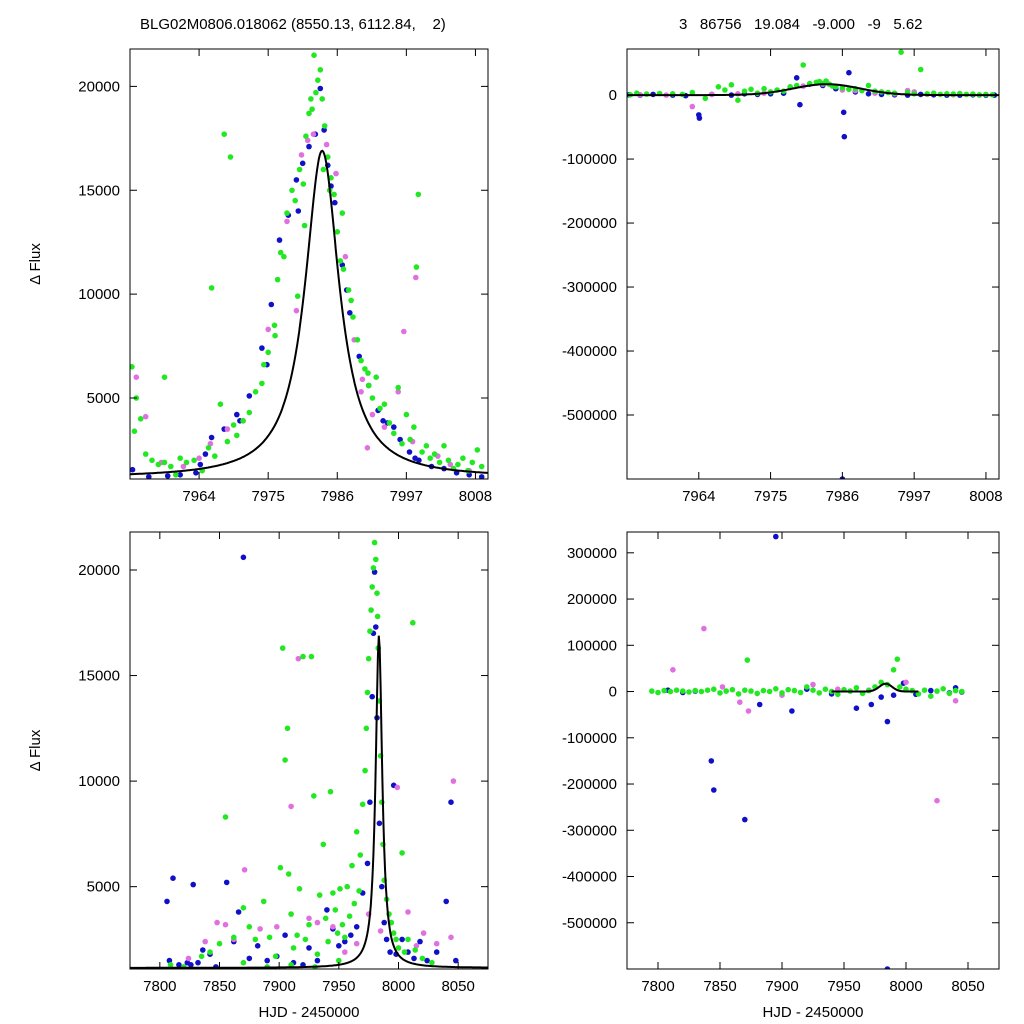 This screenshot has height=1024, width=1024. Describe the element at coordinates (592, 599) in the screenshot. I see `y-tick-label: 200000` at that location.